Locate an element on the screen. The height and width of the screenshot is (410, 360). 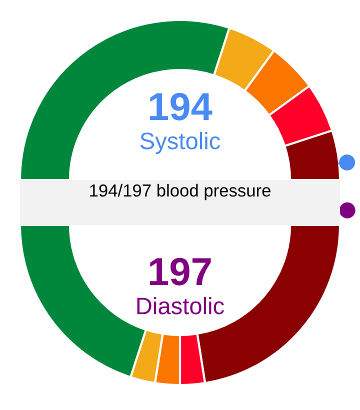
text: 194 is located at coordinates (181, 106).